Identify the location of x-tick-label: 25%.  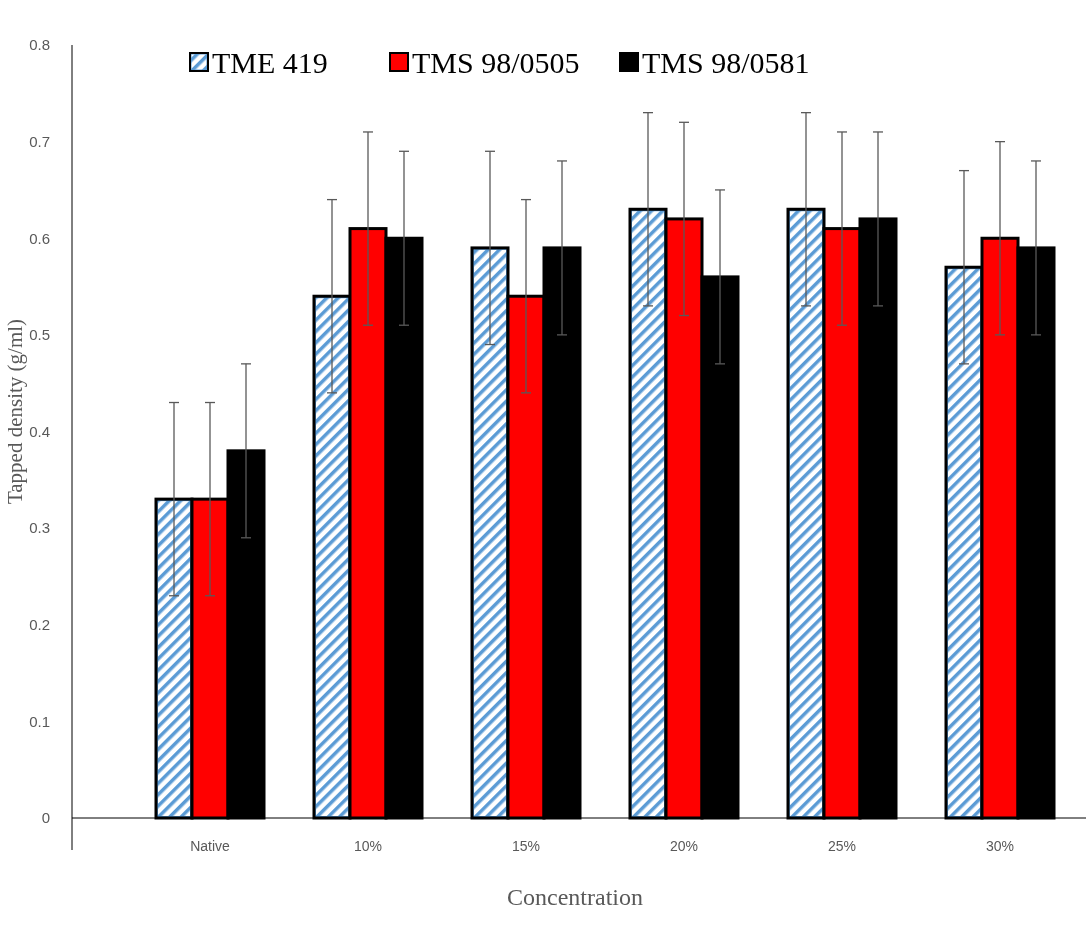
(842, 846).